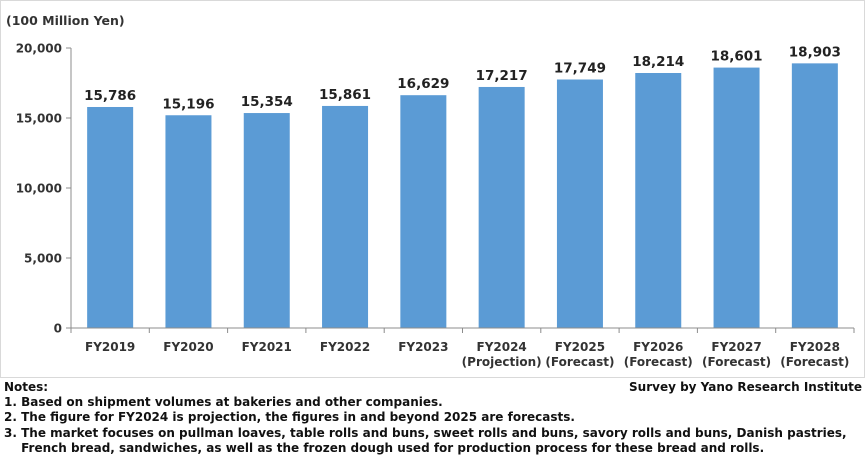 The height and width of the screenshot is (471, 865). I want to click on x-category-label: FY2019, so click(110, 347).